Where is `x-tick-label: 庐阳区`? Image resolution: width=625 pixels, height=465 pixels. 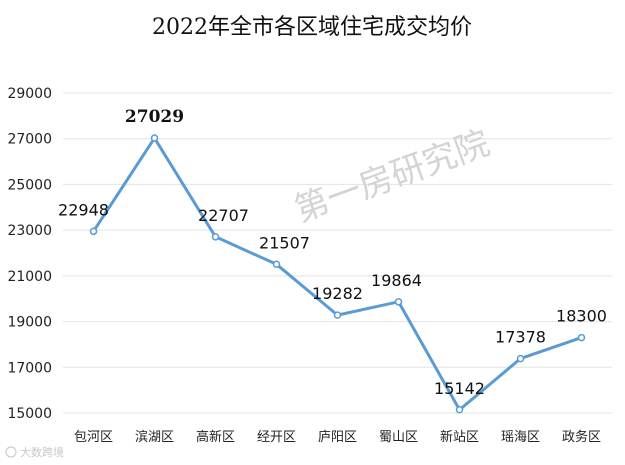
x-tick-label: 庐阳区 is located at coordinates (337, 437).